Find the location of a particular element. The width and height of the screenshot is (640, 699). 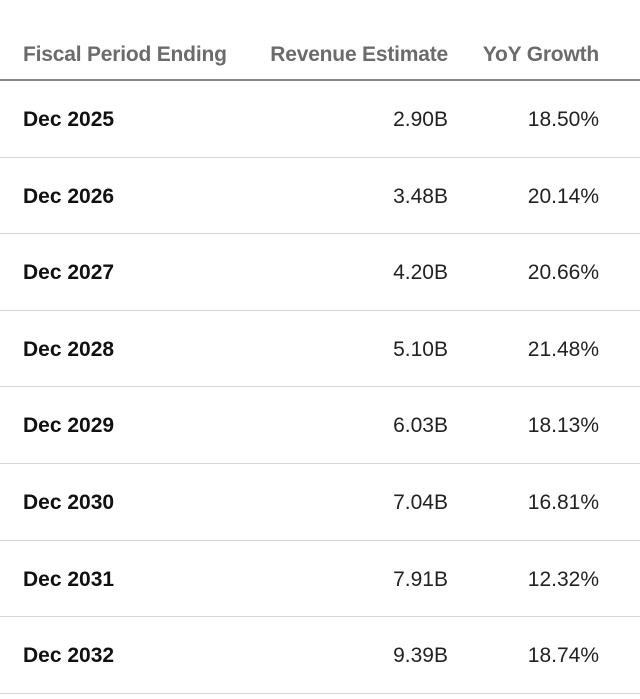

yoy-growth-cell: 12.32% is located at coordinates (563, 579).